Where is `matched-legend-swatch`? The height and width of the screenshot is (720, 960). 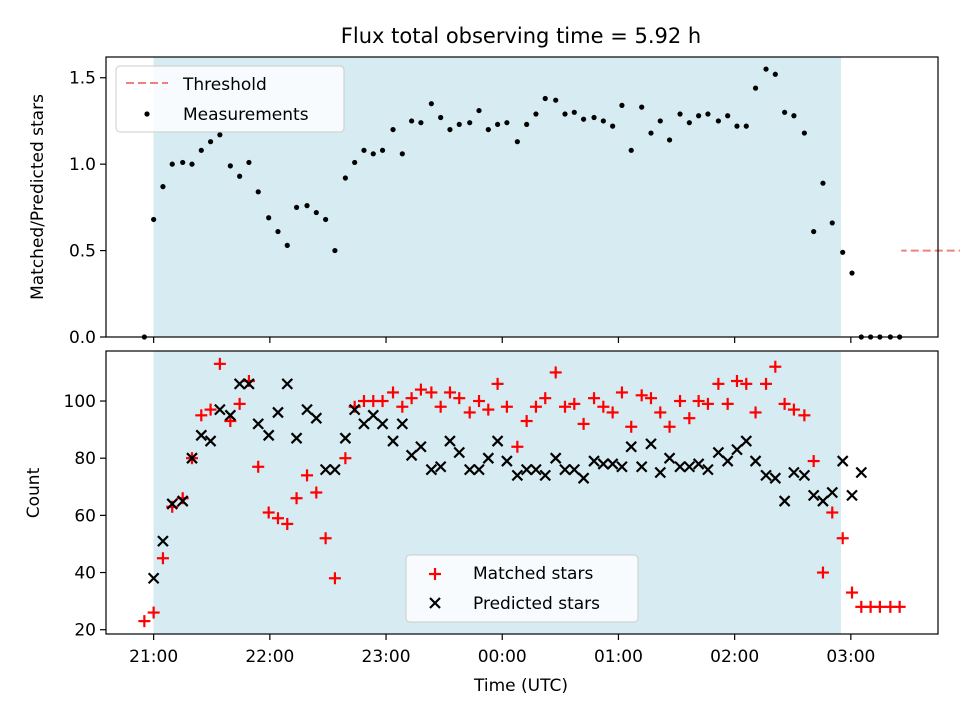 matched-legend-swatch is located at coordinates (435, 574).